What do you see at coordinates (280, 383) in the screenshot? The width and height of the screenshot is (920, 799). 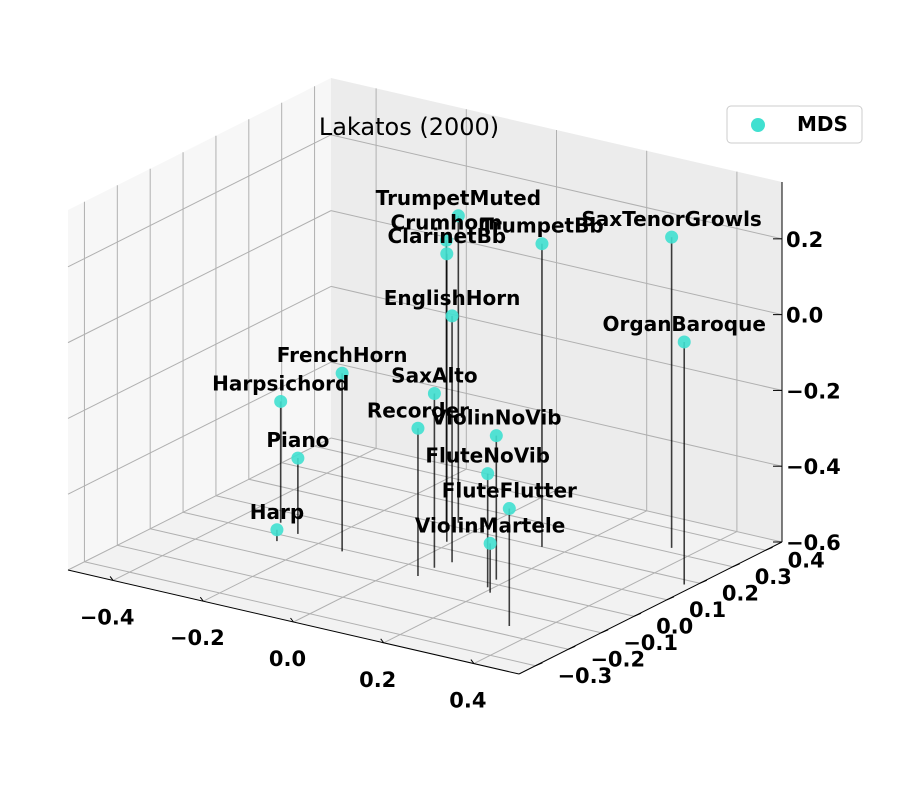 I see `point-label-Harpsichord: Harpsichord` at bounding box center [280, 383].